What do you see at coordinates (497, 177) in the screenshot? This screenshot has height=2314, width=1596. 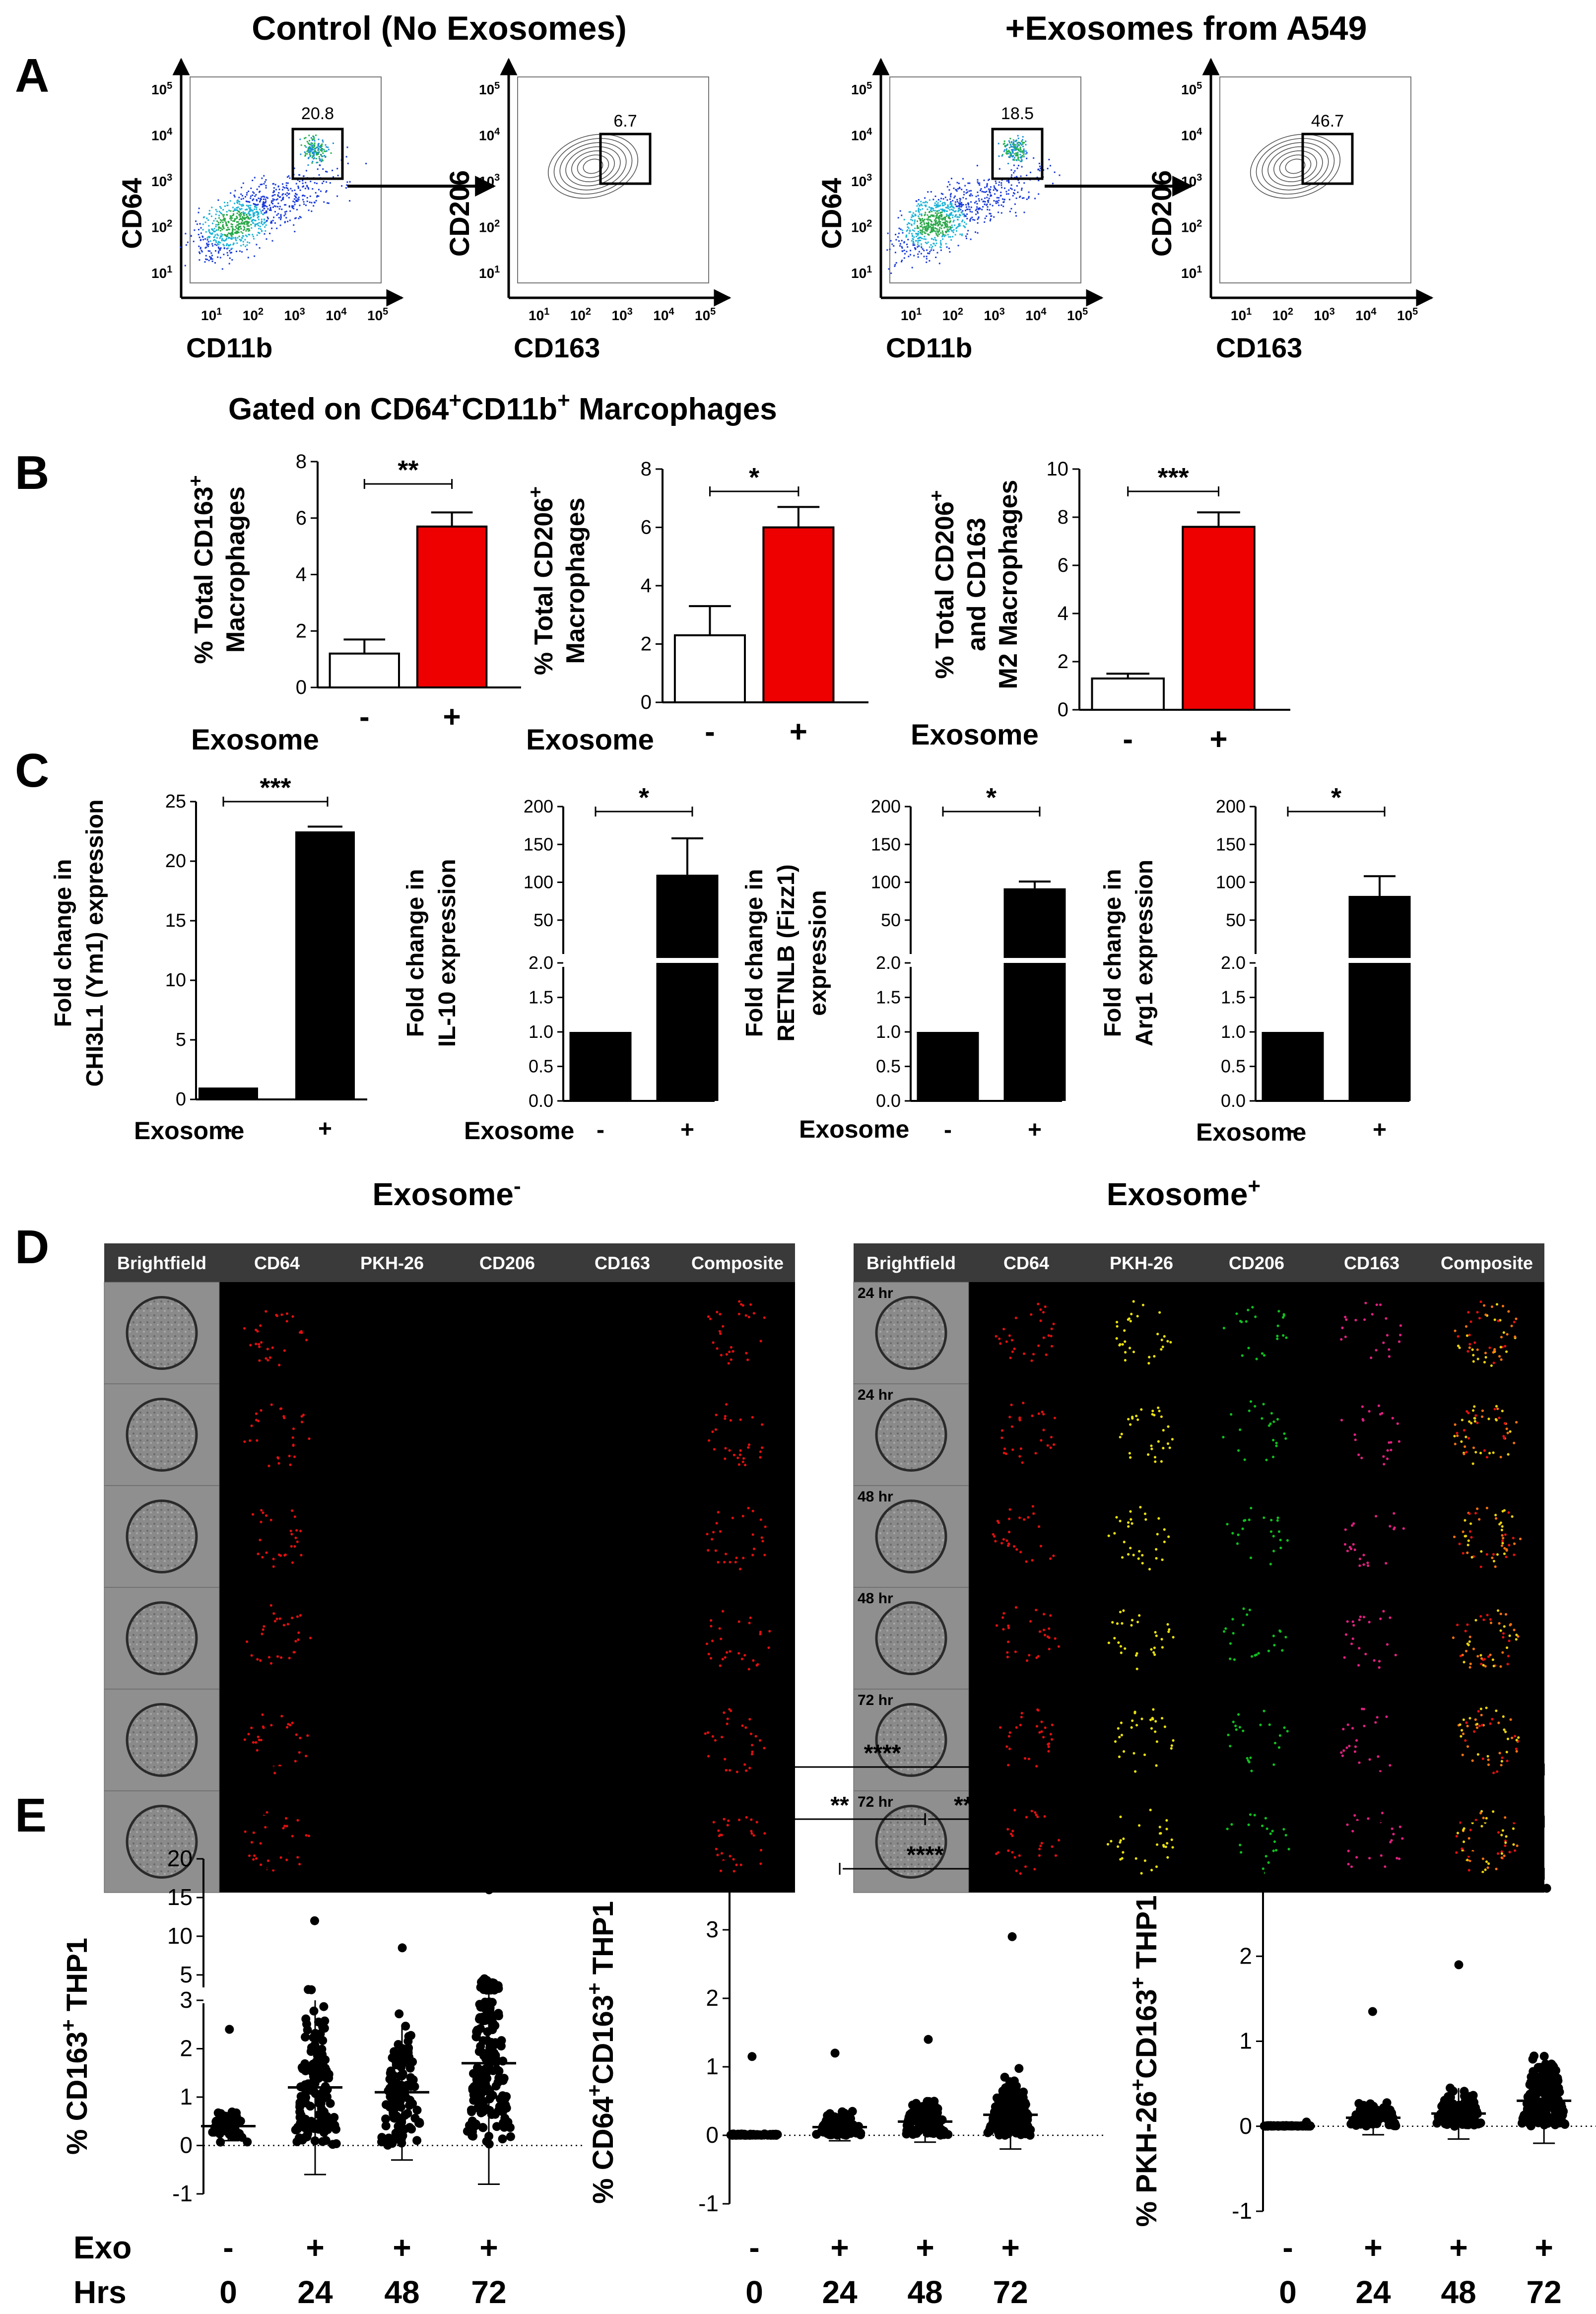 I see `flow-tick-exp: 3` at bounding box center [497, 177].